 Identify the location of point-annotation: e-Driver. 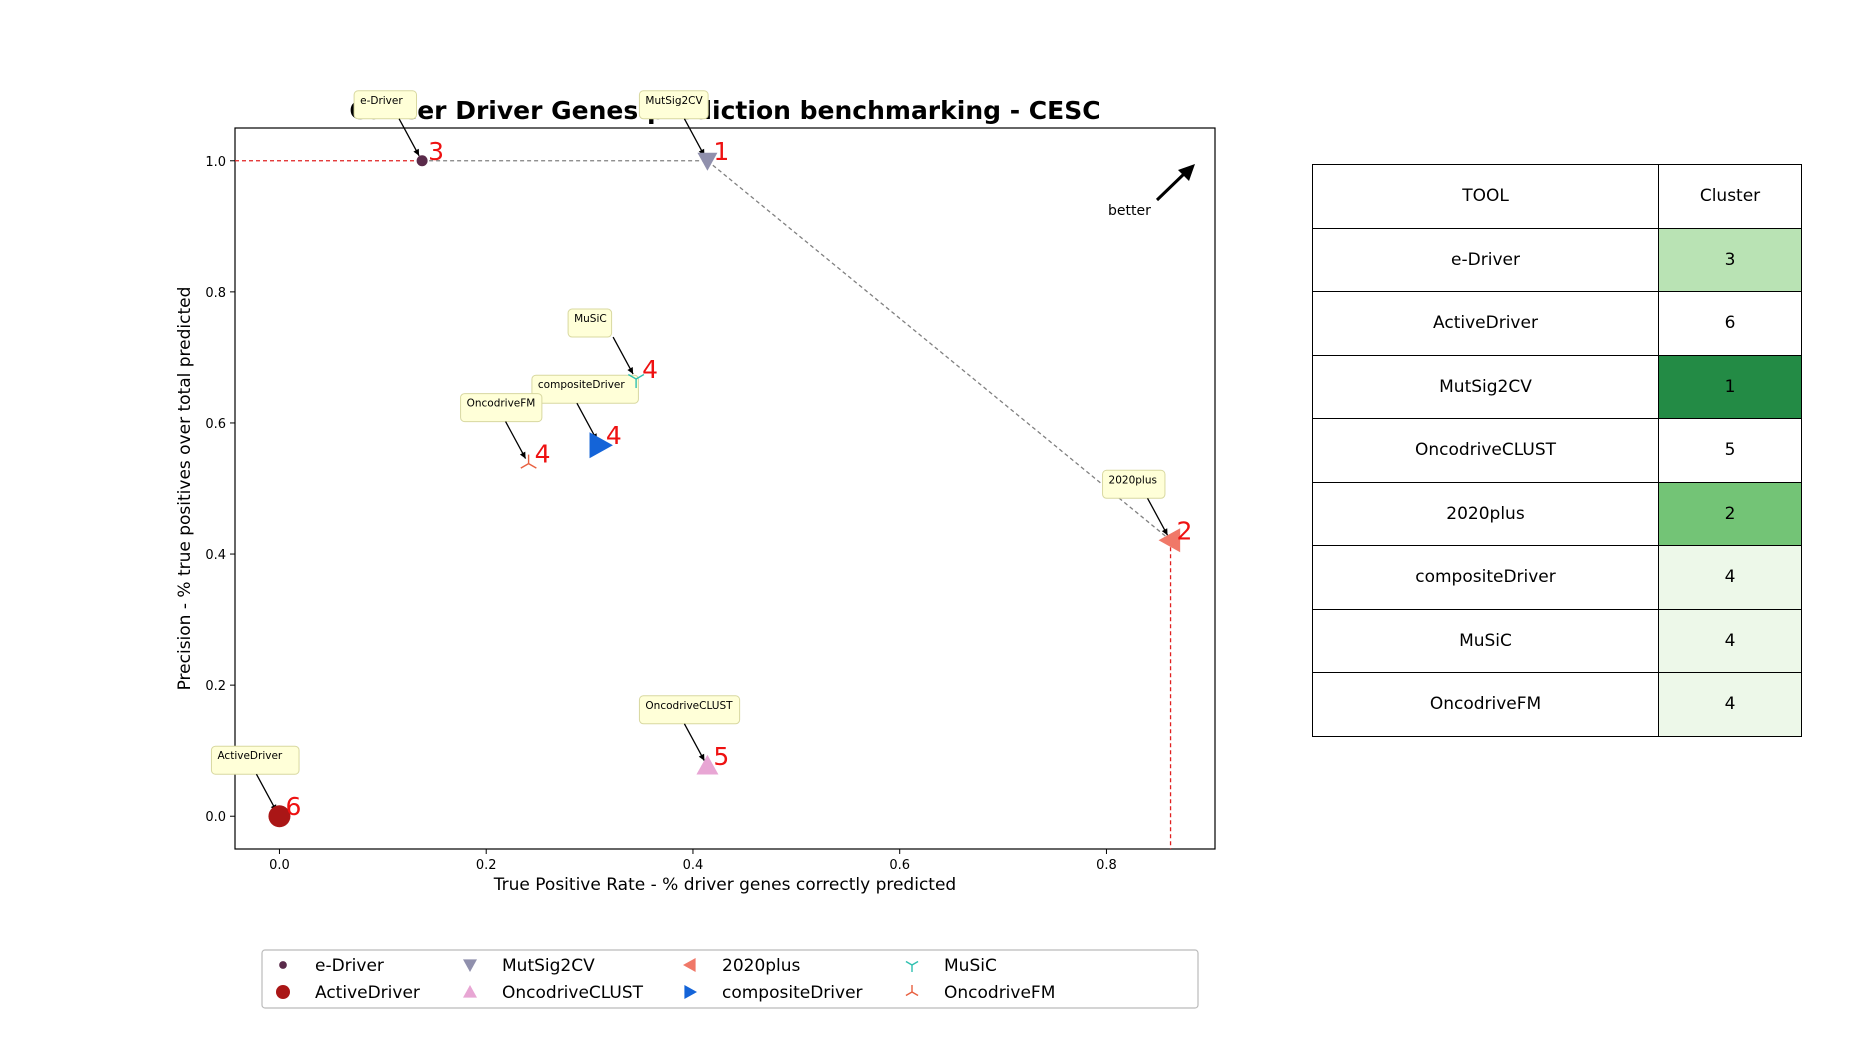
(386, 123).